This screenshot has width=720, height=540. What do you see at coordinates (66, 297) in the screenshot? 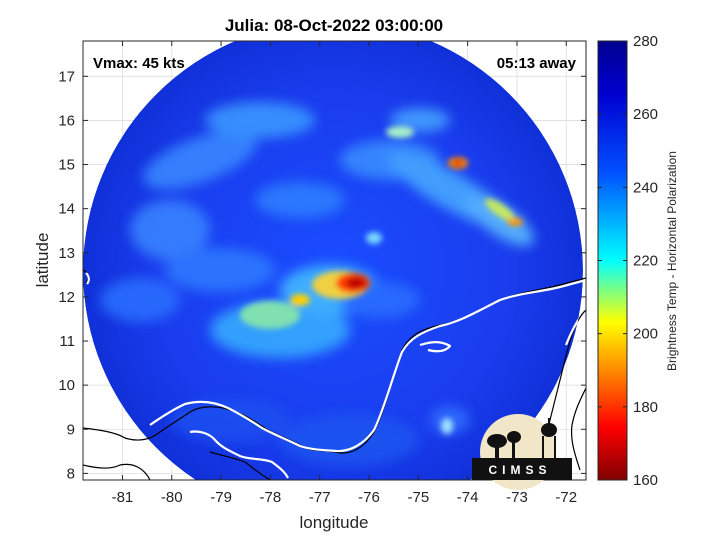
I see `y-tick-label: 12` at bounding box center [66, 297].